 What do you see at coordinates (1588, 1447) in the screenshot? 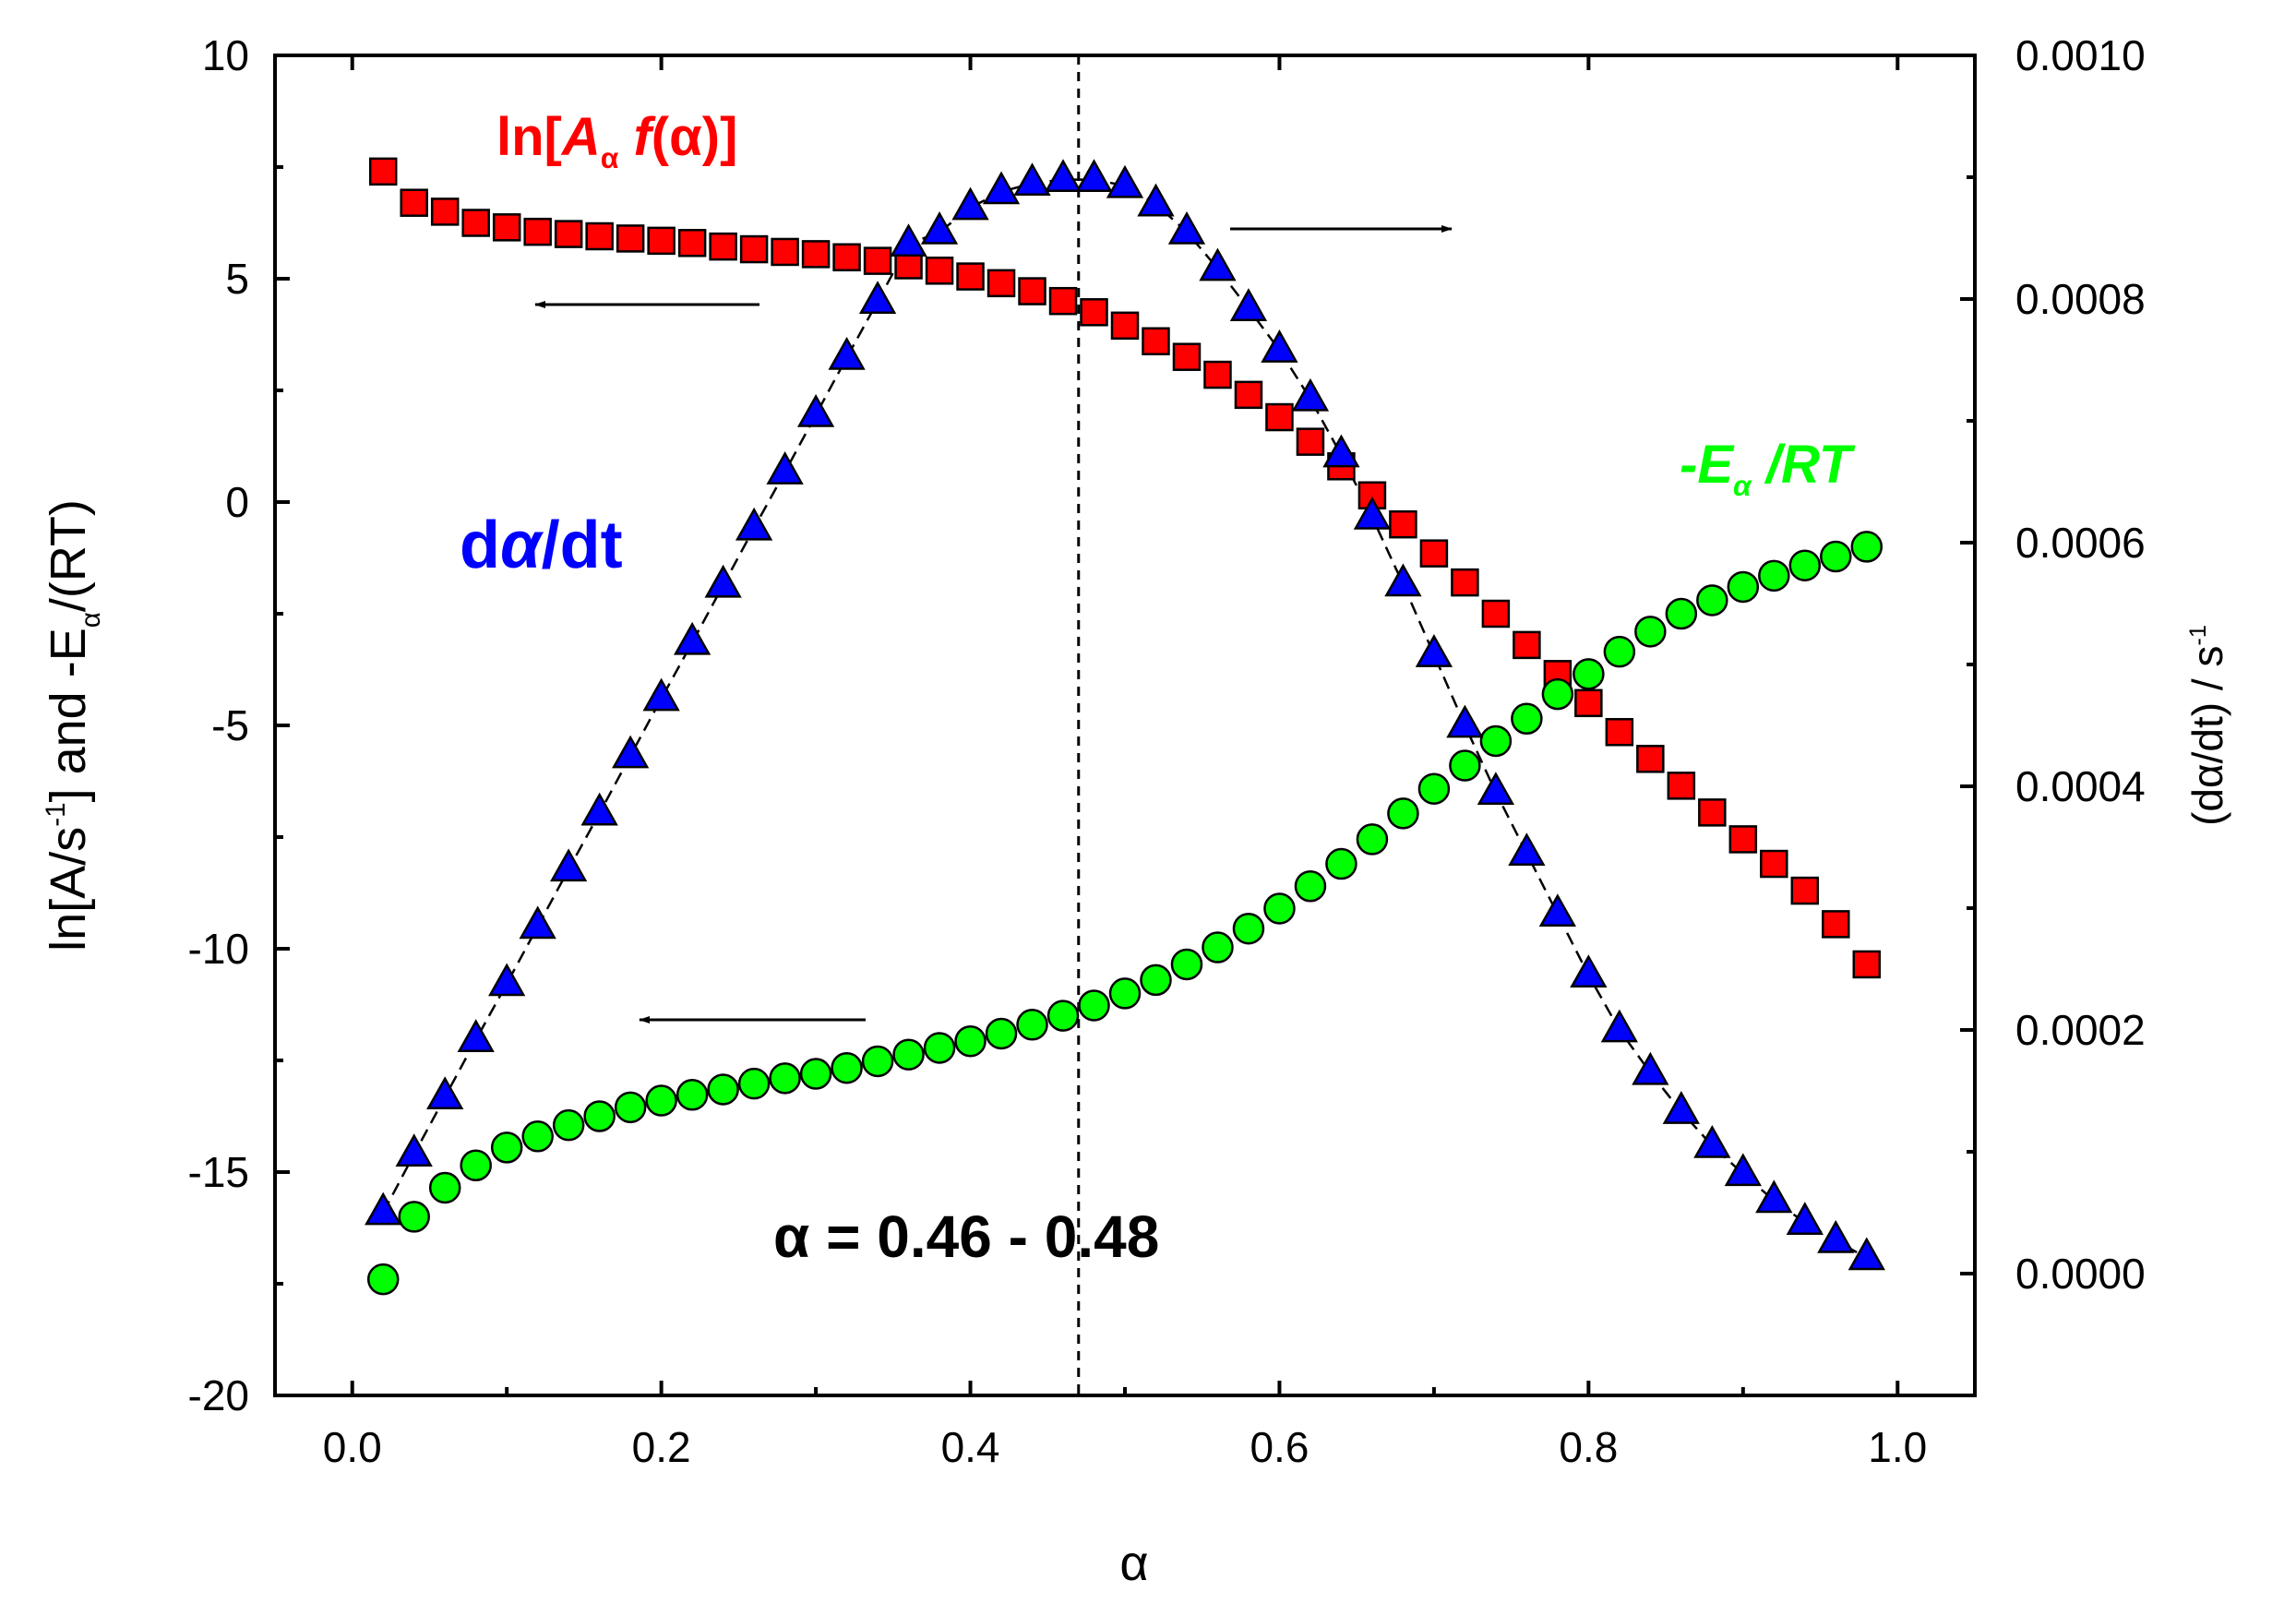
I see `x-tick-label: 0.8` at bounding box center [1588, 1447].